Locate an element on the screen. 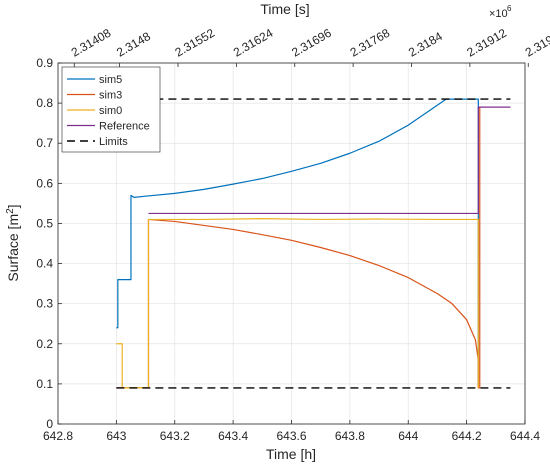  x-axis-label: Time [h] is located at coordinates (291, 454).